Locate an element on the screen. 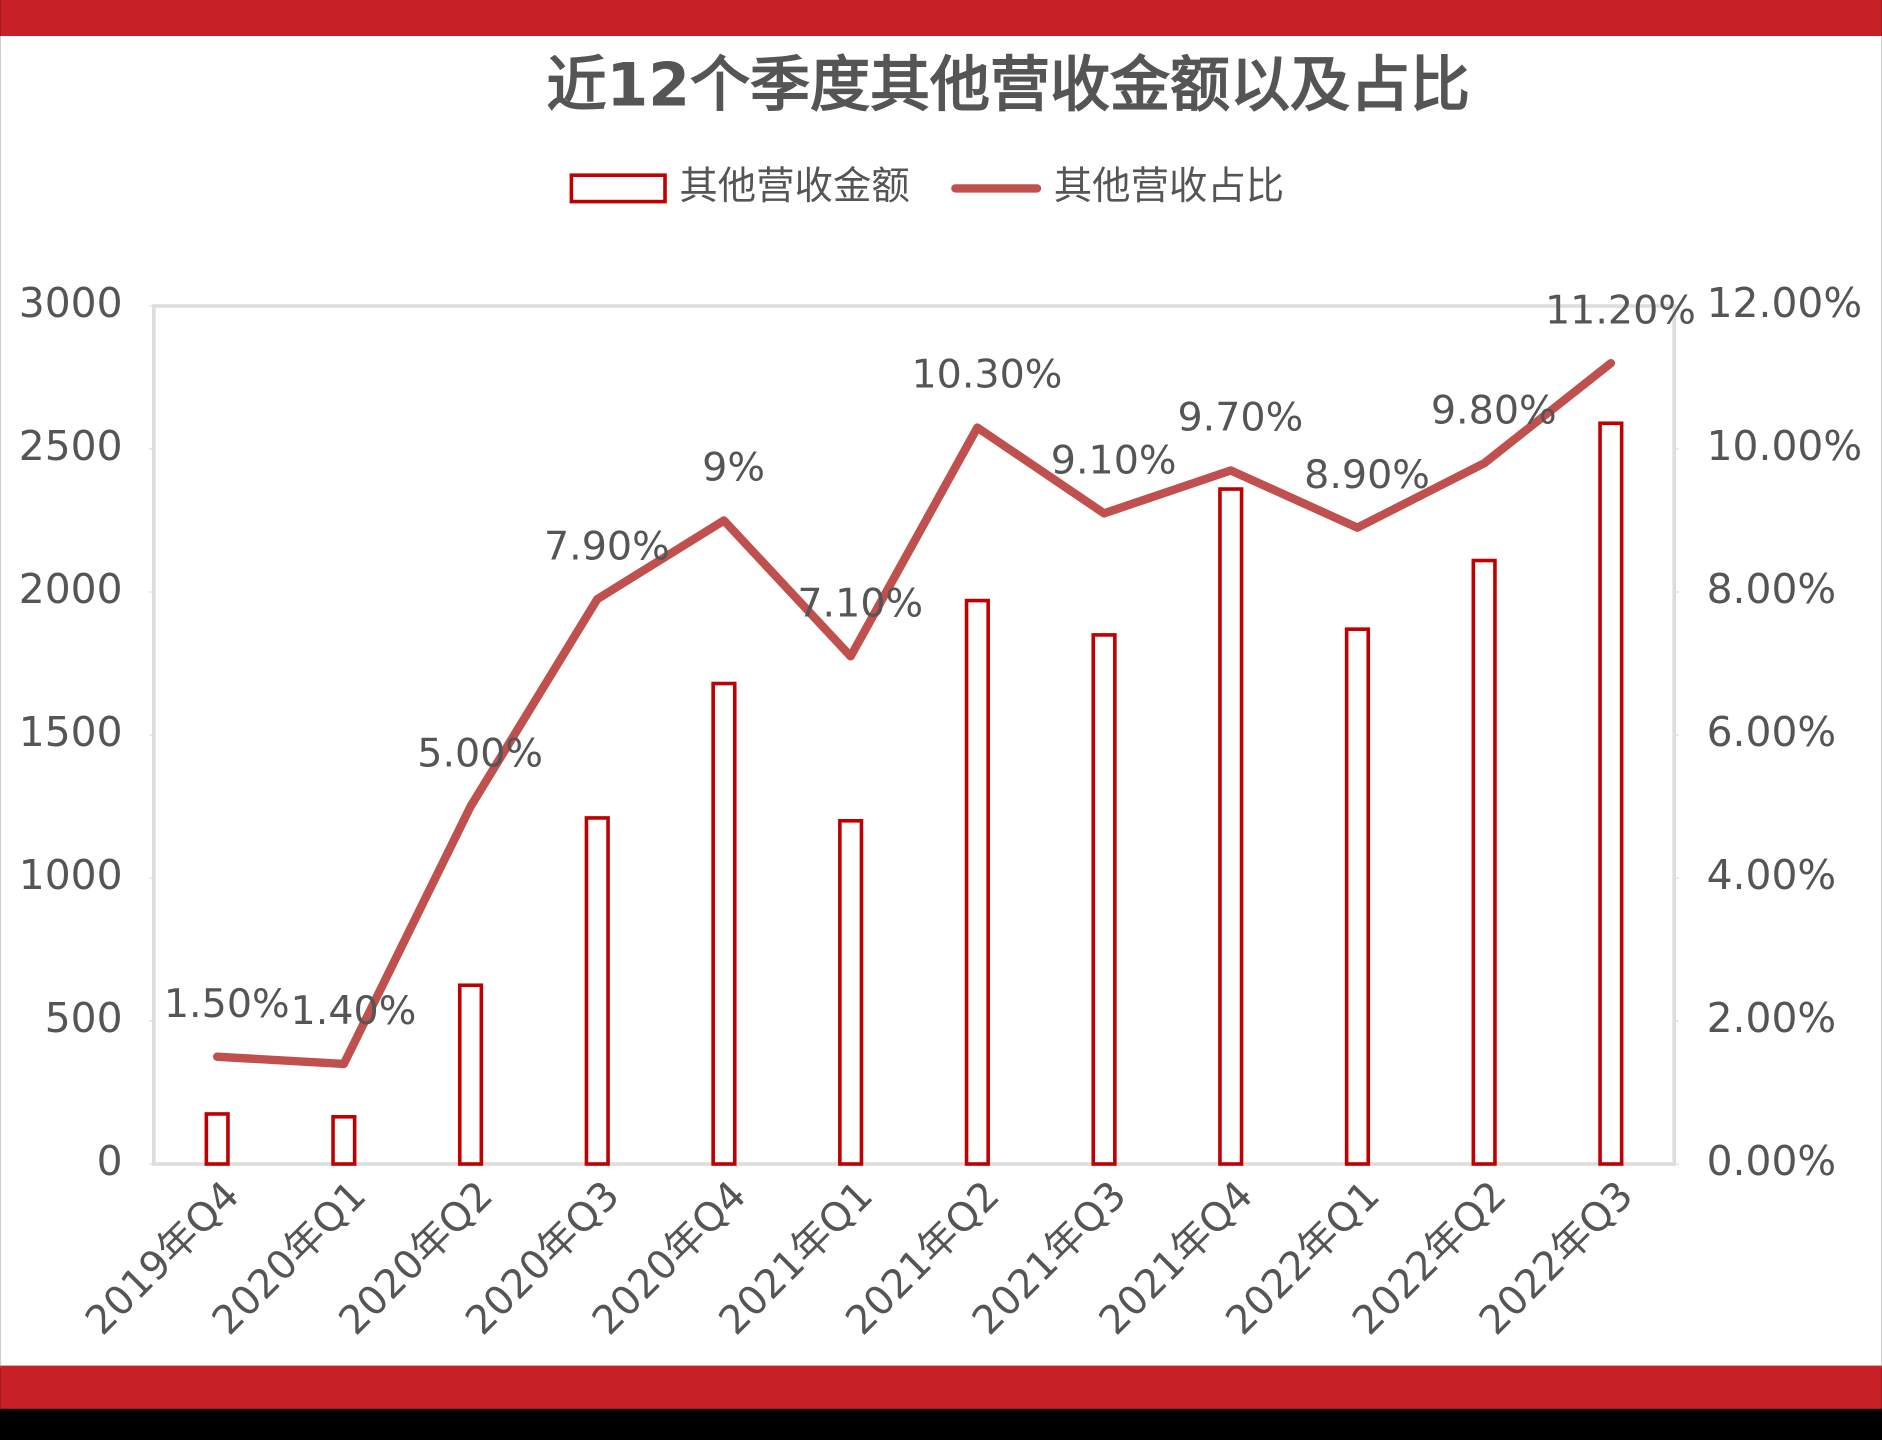 Image resolution: width=1882 pixels, height=1440 pixels. y-tick-label: 1000 is located at coordinates (71, 875).